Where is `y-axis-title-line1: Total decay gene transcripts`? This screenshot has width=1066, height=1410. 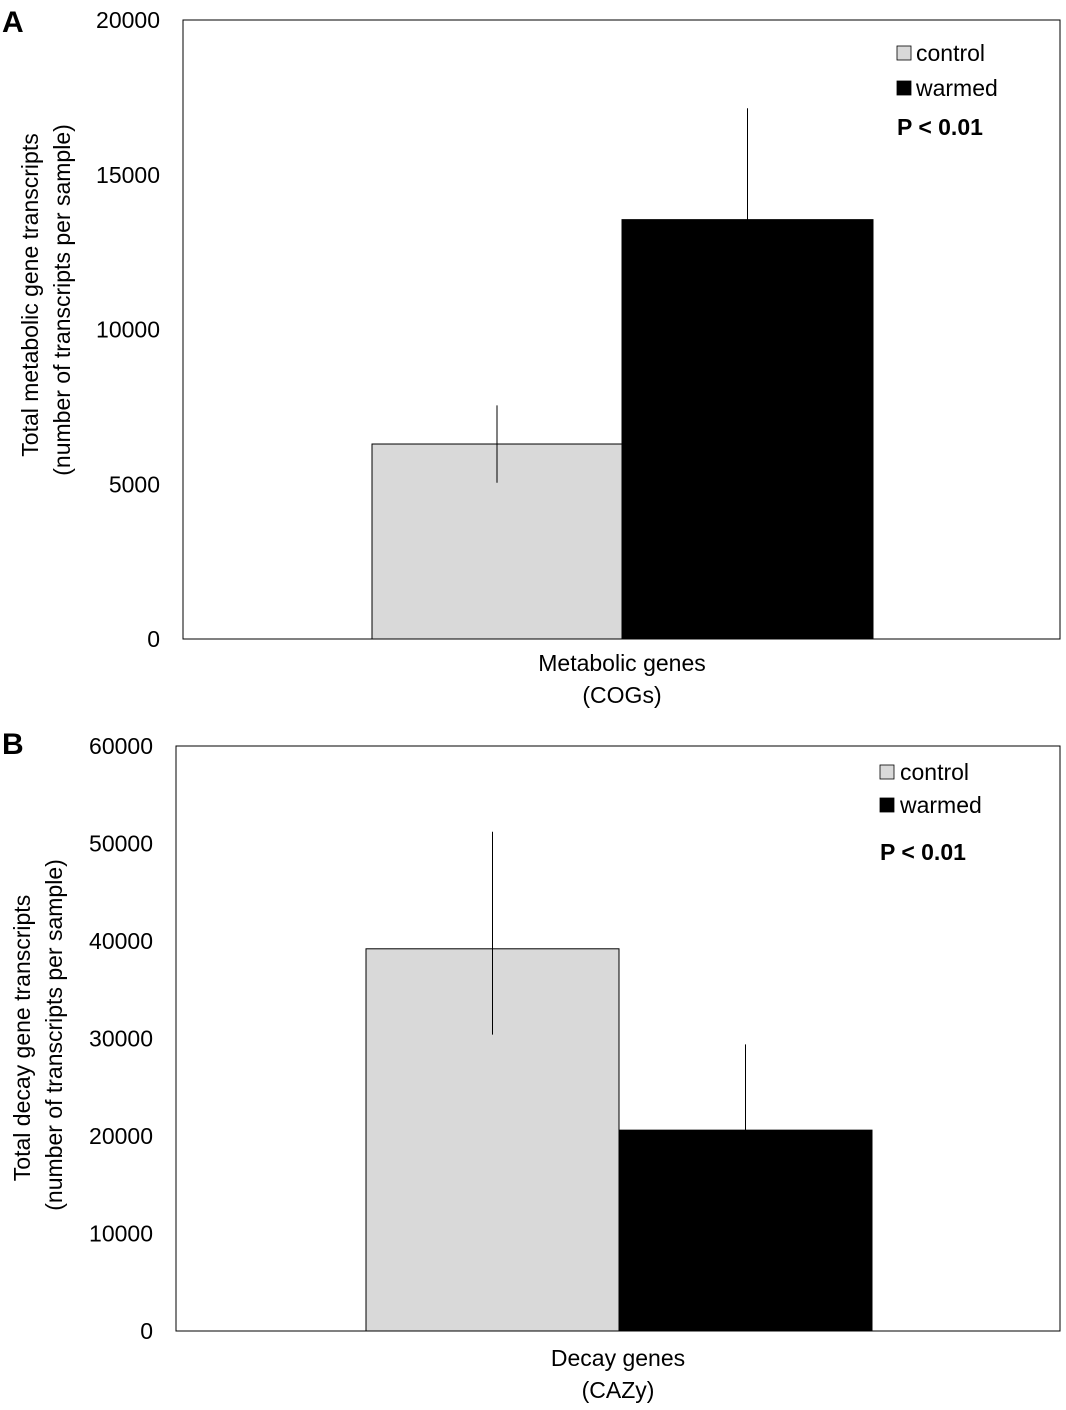
y-axis-title-line1: Total decay gene transcripts is located at coordinates (22, 1038).